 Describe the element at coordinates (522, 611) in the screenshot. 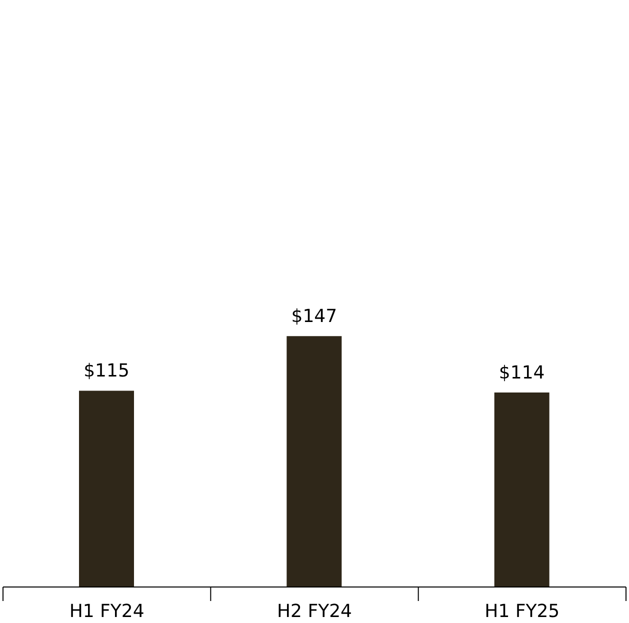

I see `x-tick-label: H1 FY25` at that location.